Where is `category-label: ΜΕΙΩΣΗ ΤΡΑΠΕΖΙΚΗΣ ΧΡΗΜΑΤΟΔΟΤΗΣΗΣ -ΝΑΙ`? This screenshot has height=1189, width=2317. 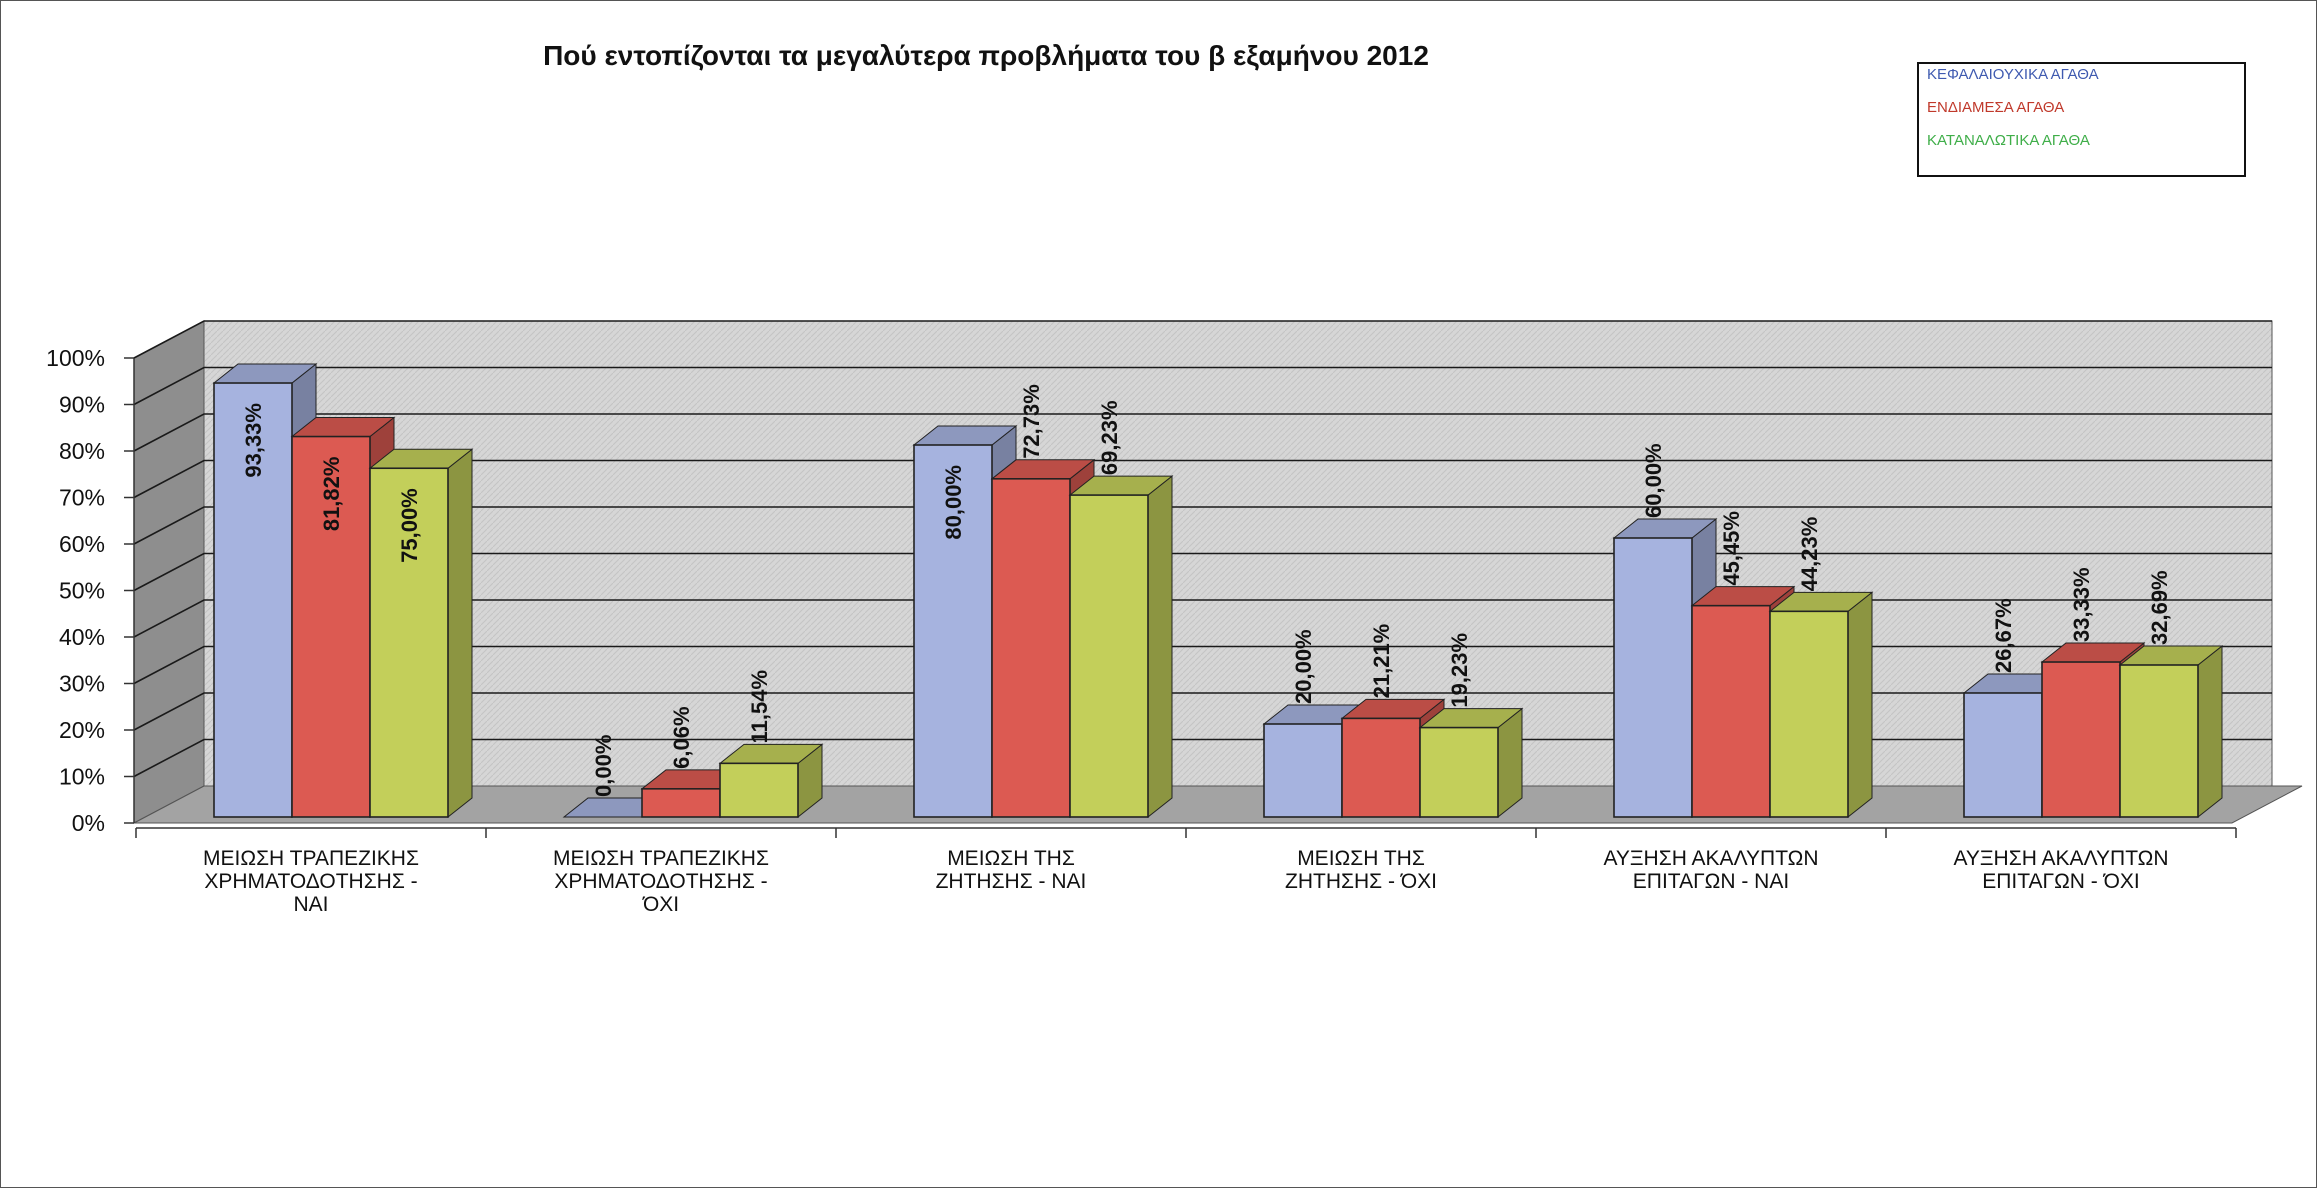
category-label: ΜΕΙΩΣΗ ΤΡΑΠΕΖΙΚΗΣ ΧΡΗΜΑΤΟΔΟΤΗΣΗΣ -ΝΑΙ is located at coordinates (311, 881).